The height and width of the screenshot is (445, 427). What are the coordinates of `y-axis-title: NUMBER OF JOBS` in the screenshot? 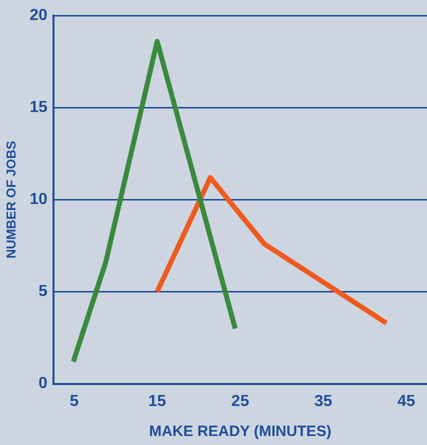 It's located at (10, 199).